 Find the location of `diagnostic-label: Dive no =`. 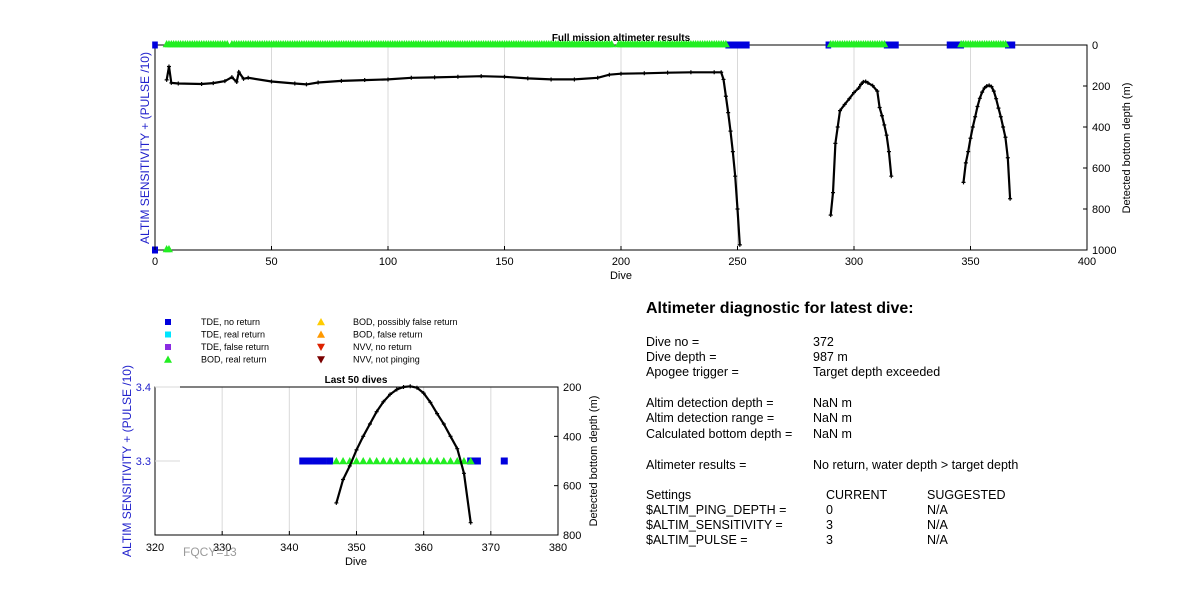

diagnostic-label: Dive no = is located at coordinates (673, 342).